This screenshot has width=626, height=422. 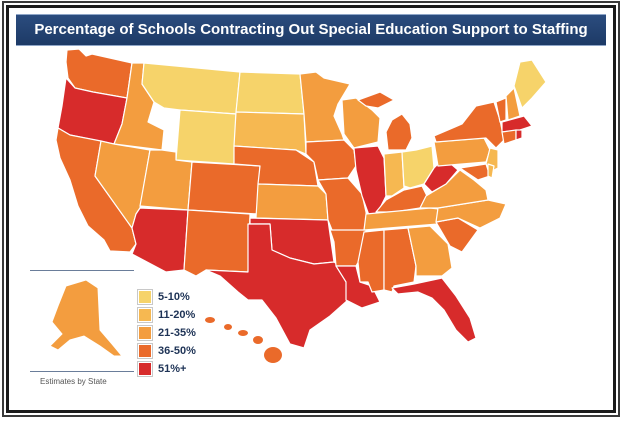 What do you see at coordinates (172, 368) in the screenshot?
I see `legend-label: 51%+` at bounding box center [172, 368].